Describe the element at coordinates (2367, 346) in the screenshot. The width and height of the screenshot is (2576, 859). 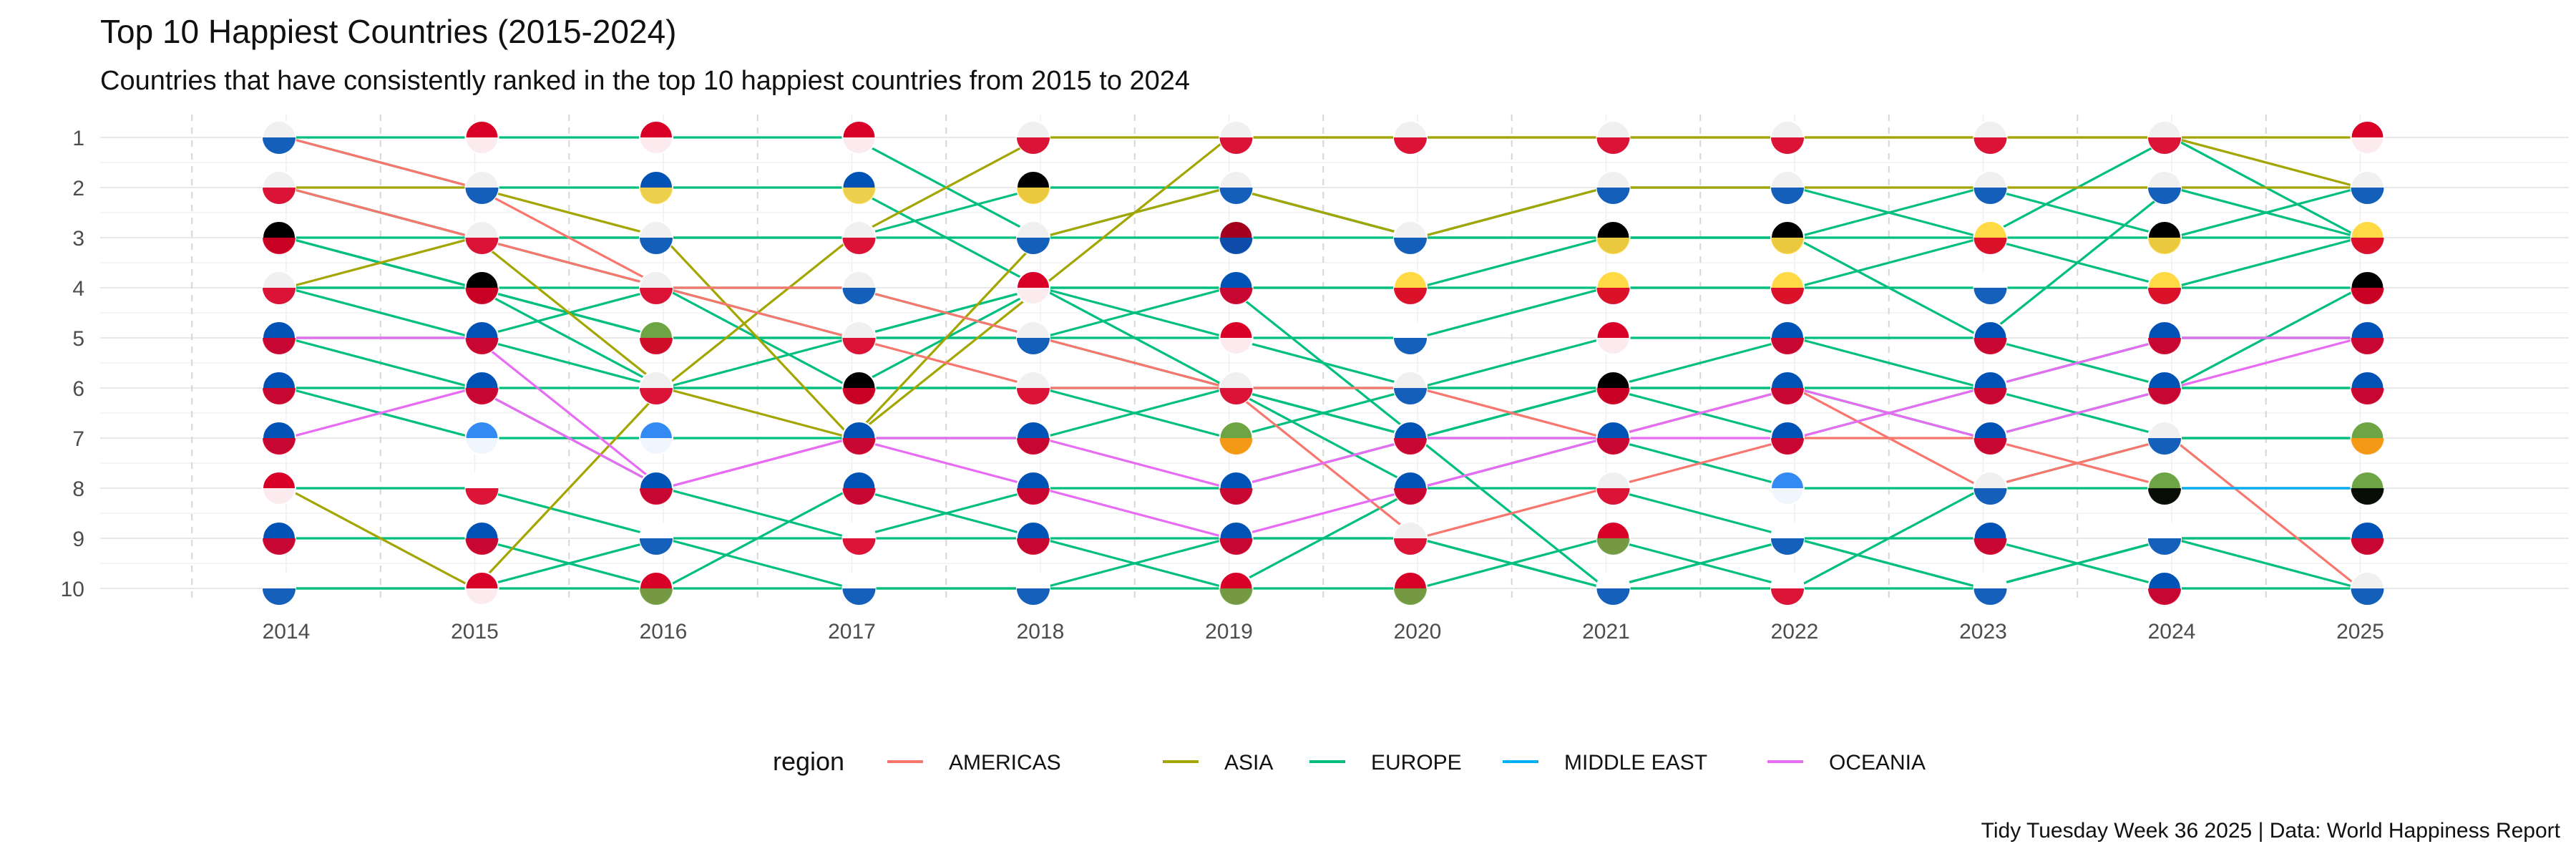
I see `flag-point-new-zealand-stripe` at that location.